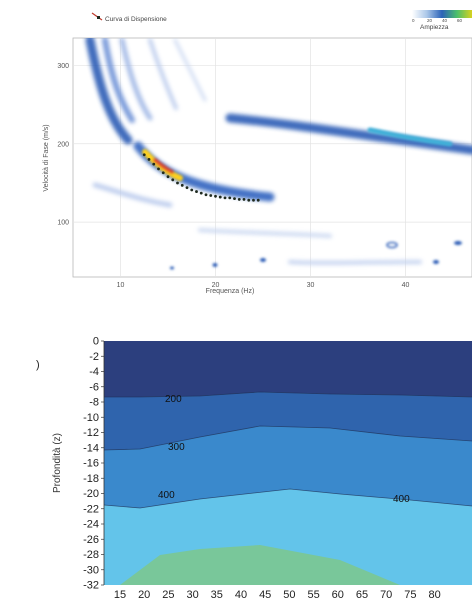  What do you see at coordinates (91, 433) in the screenshot?
I see `y-tick-label: -12` at bounding box center [91, 433].